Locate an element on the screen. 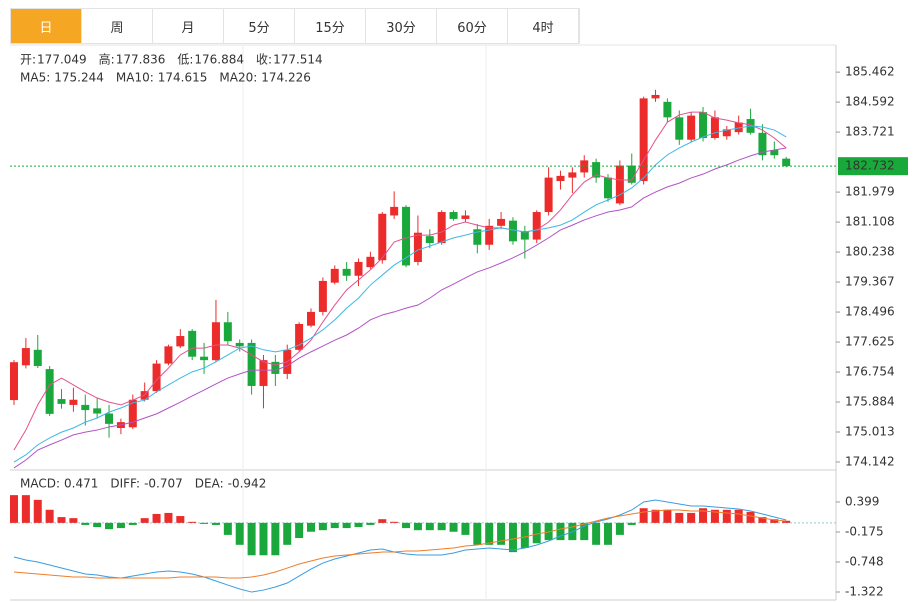 The image size is (914, 602). y-tick-label: -1.322 is located at coordinates (864, 591).